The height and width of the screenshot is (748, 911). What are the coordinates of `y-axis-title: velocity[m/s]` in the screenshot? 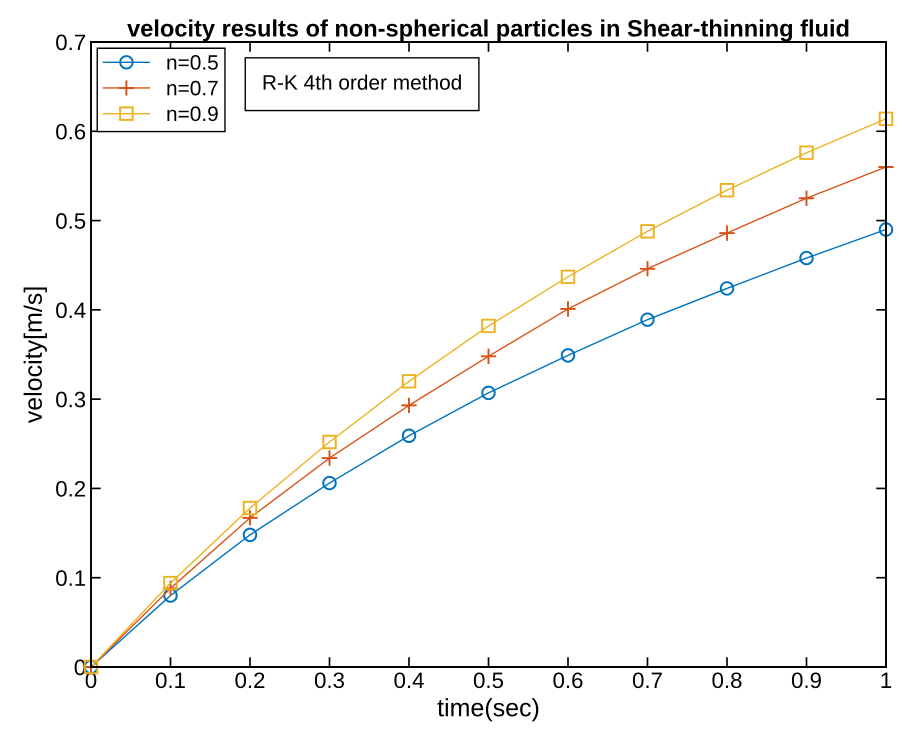 It's located at (35, 356).